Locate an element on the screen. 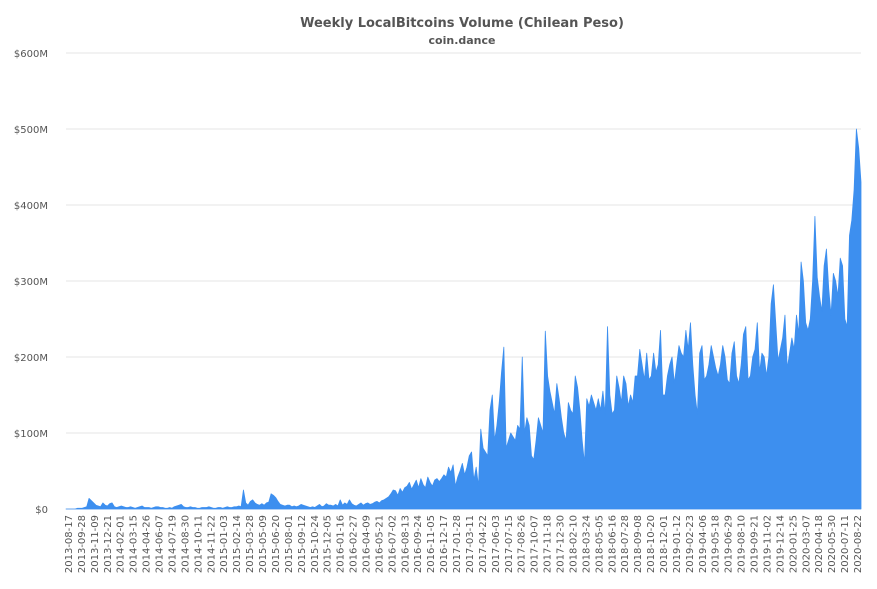  x-tick-label: 2019-11-02 is located at coordinates (767, 544).